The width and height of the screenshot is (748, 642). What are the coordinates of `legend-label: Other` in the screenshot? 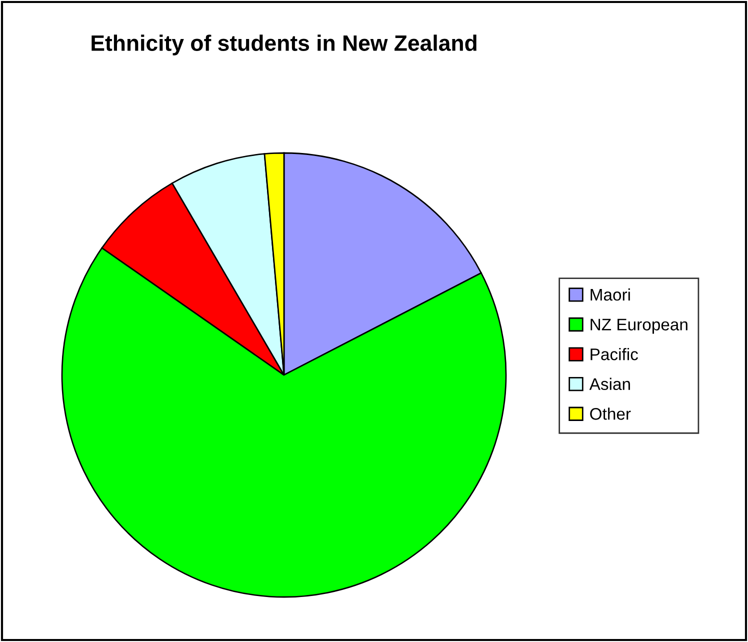 It's located at (610, 414).